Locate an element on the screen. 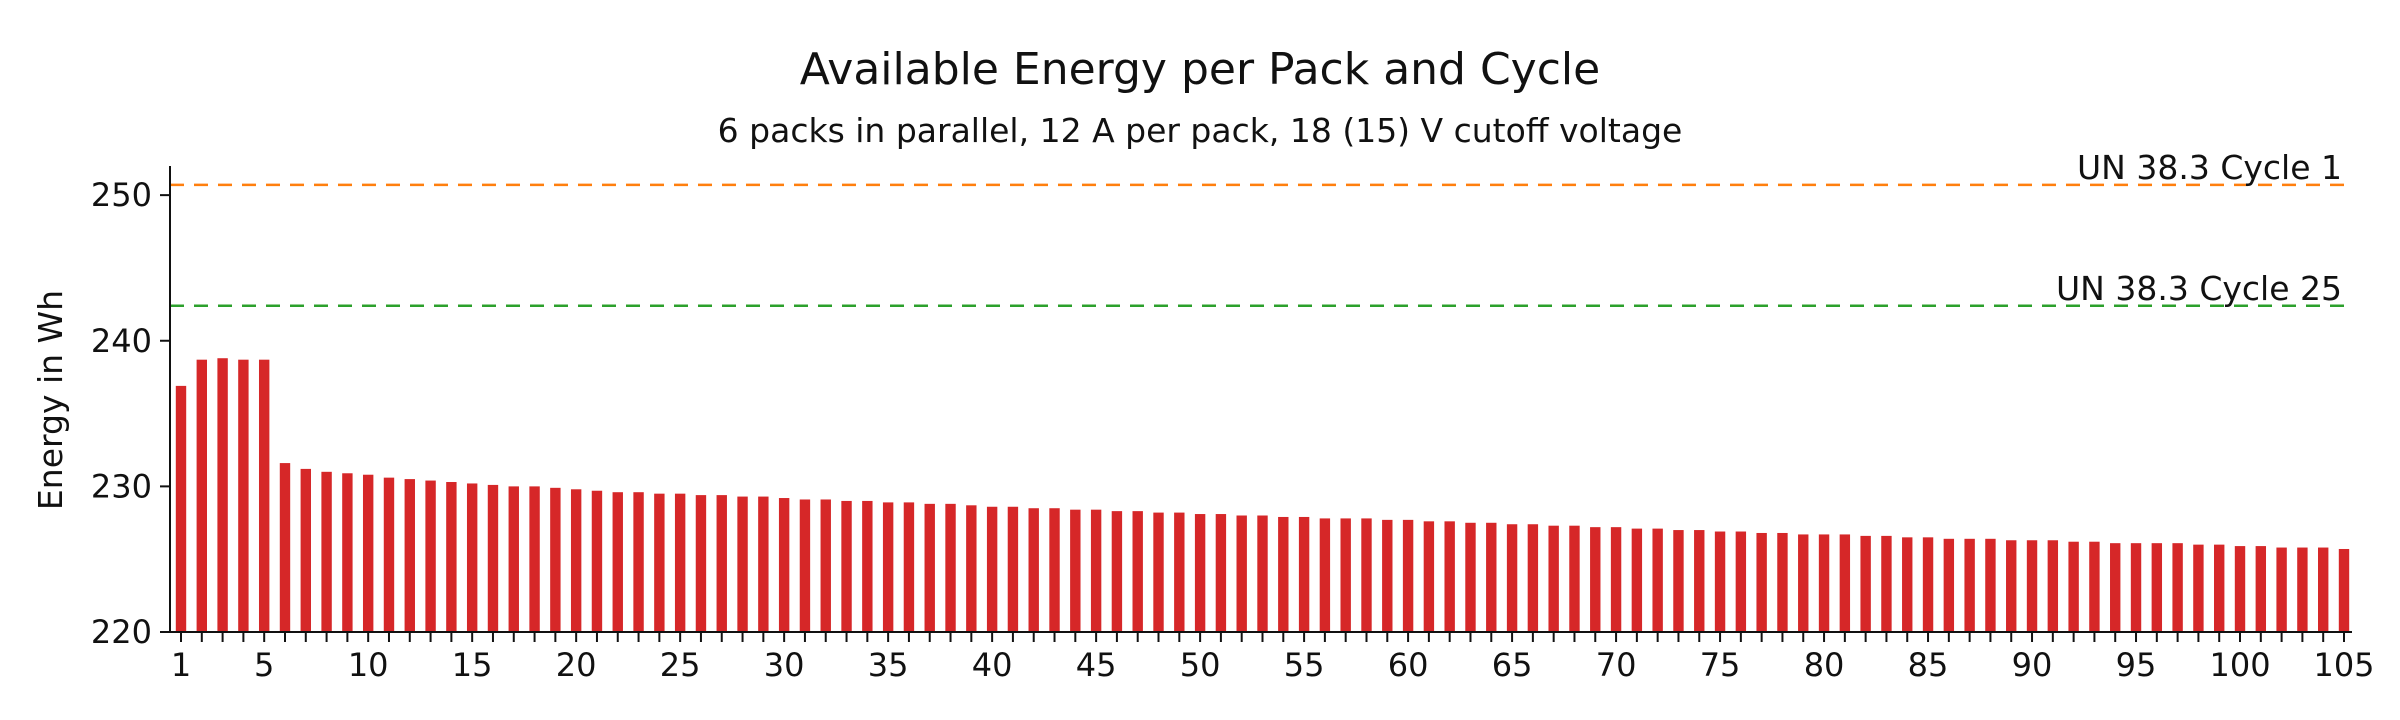 Image resolution: width=2400 pixels, height=720 pixels. y-ticks: 220 230 240 250 is located at coordinates (130, 413).